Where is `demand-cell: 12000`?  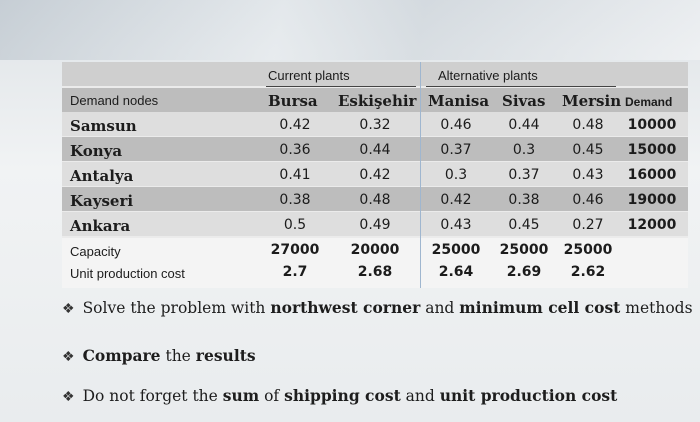
demand-cell: 12000 is located at coordinates (652, 225).